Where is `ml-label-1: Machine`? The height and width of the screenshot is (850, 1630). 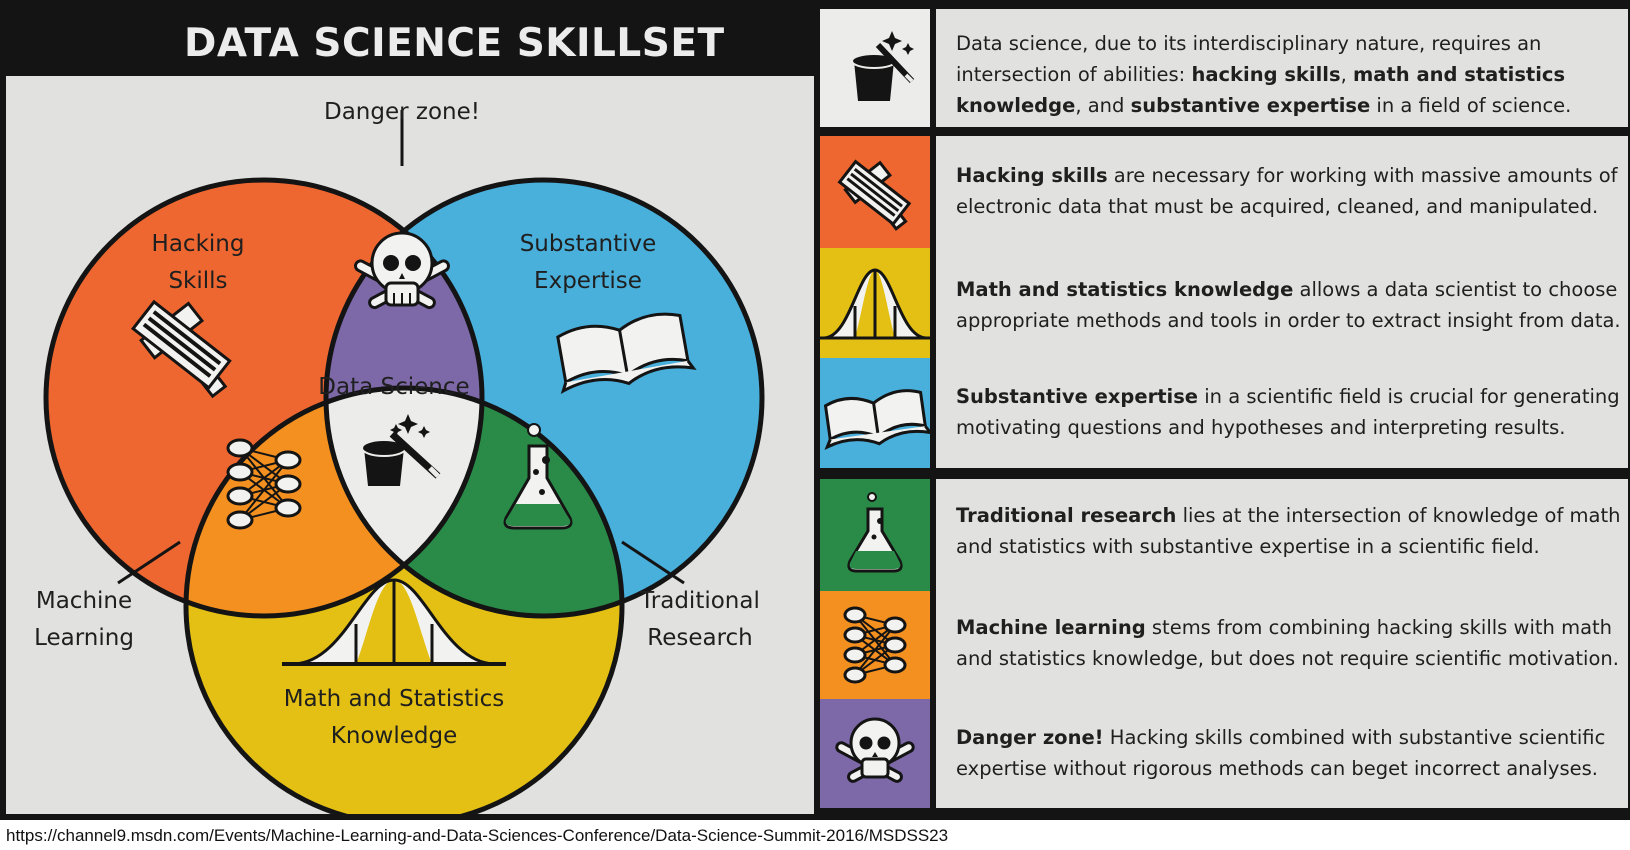
ml-label-1: Machine is located at coordinates (84, 601).